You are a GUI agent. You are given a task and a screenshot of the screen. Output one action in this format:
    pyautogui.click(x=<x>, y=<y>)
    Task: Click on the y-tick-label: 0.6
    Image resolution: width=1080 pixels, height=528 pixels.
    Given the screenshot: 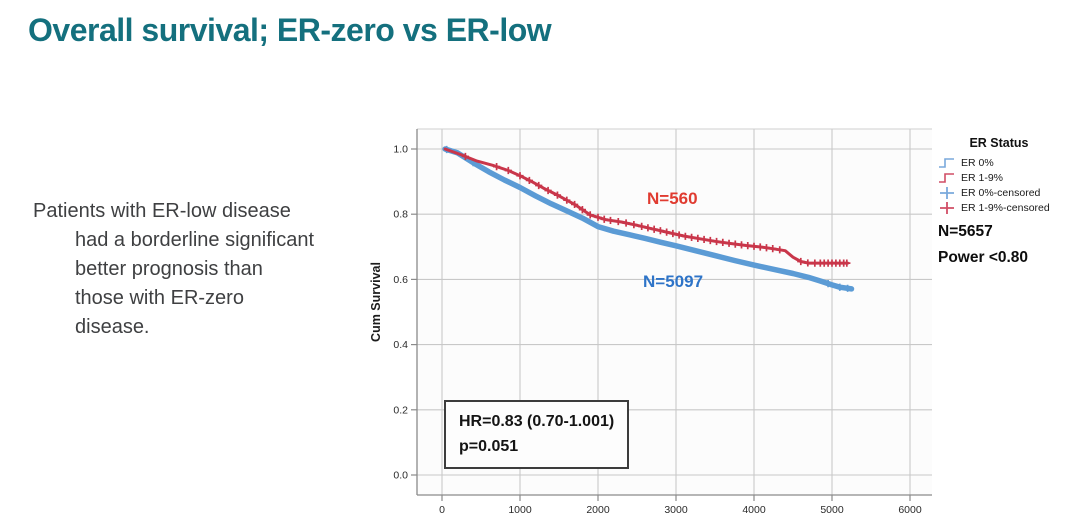 What is the action you would take?
    pyautogui.click(x=400, y=280)
    